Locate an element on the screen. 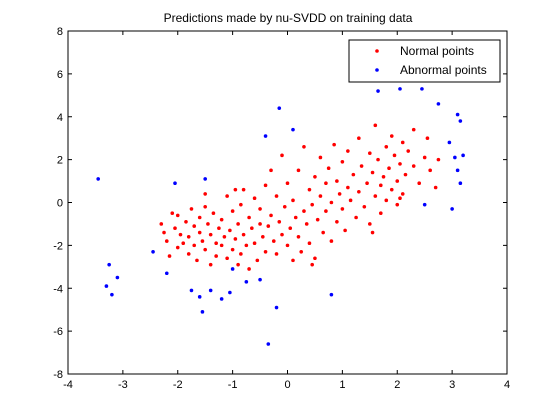  x-tick-label: -2 is located at coordinates (178, 385).